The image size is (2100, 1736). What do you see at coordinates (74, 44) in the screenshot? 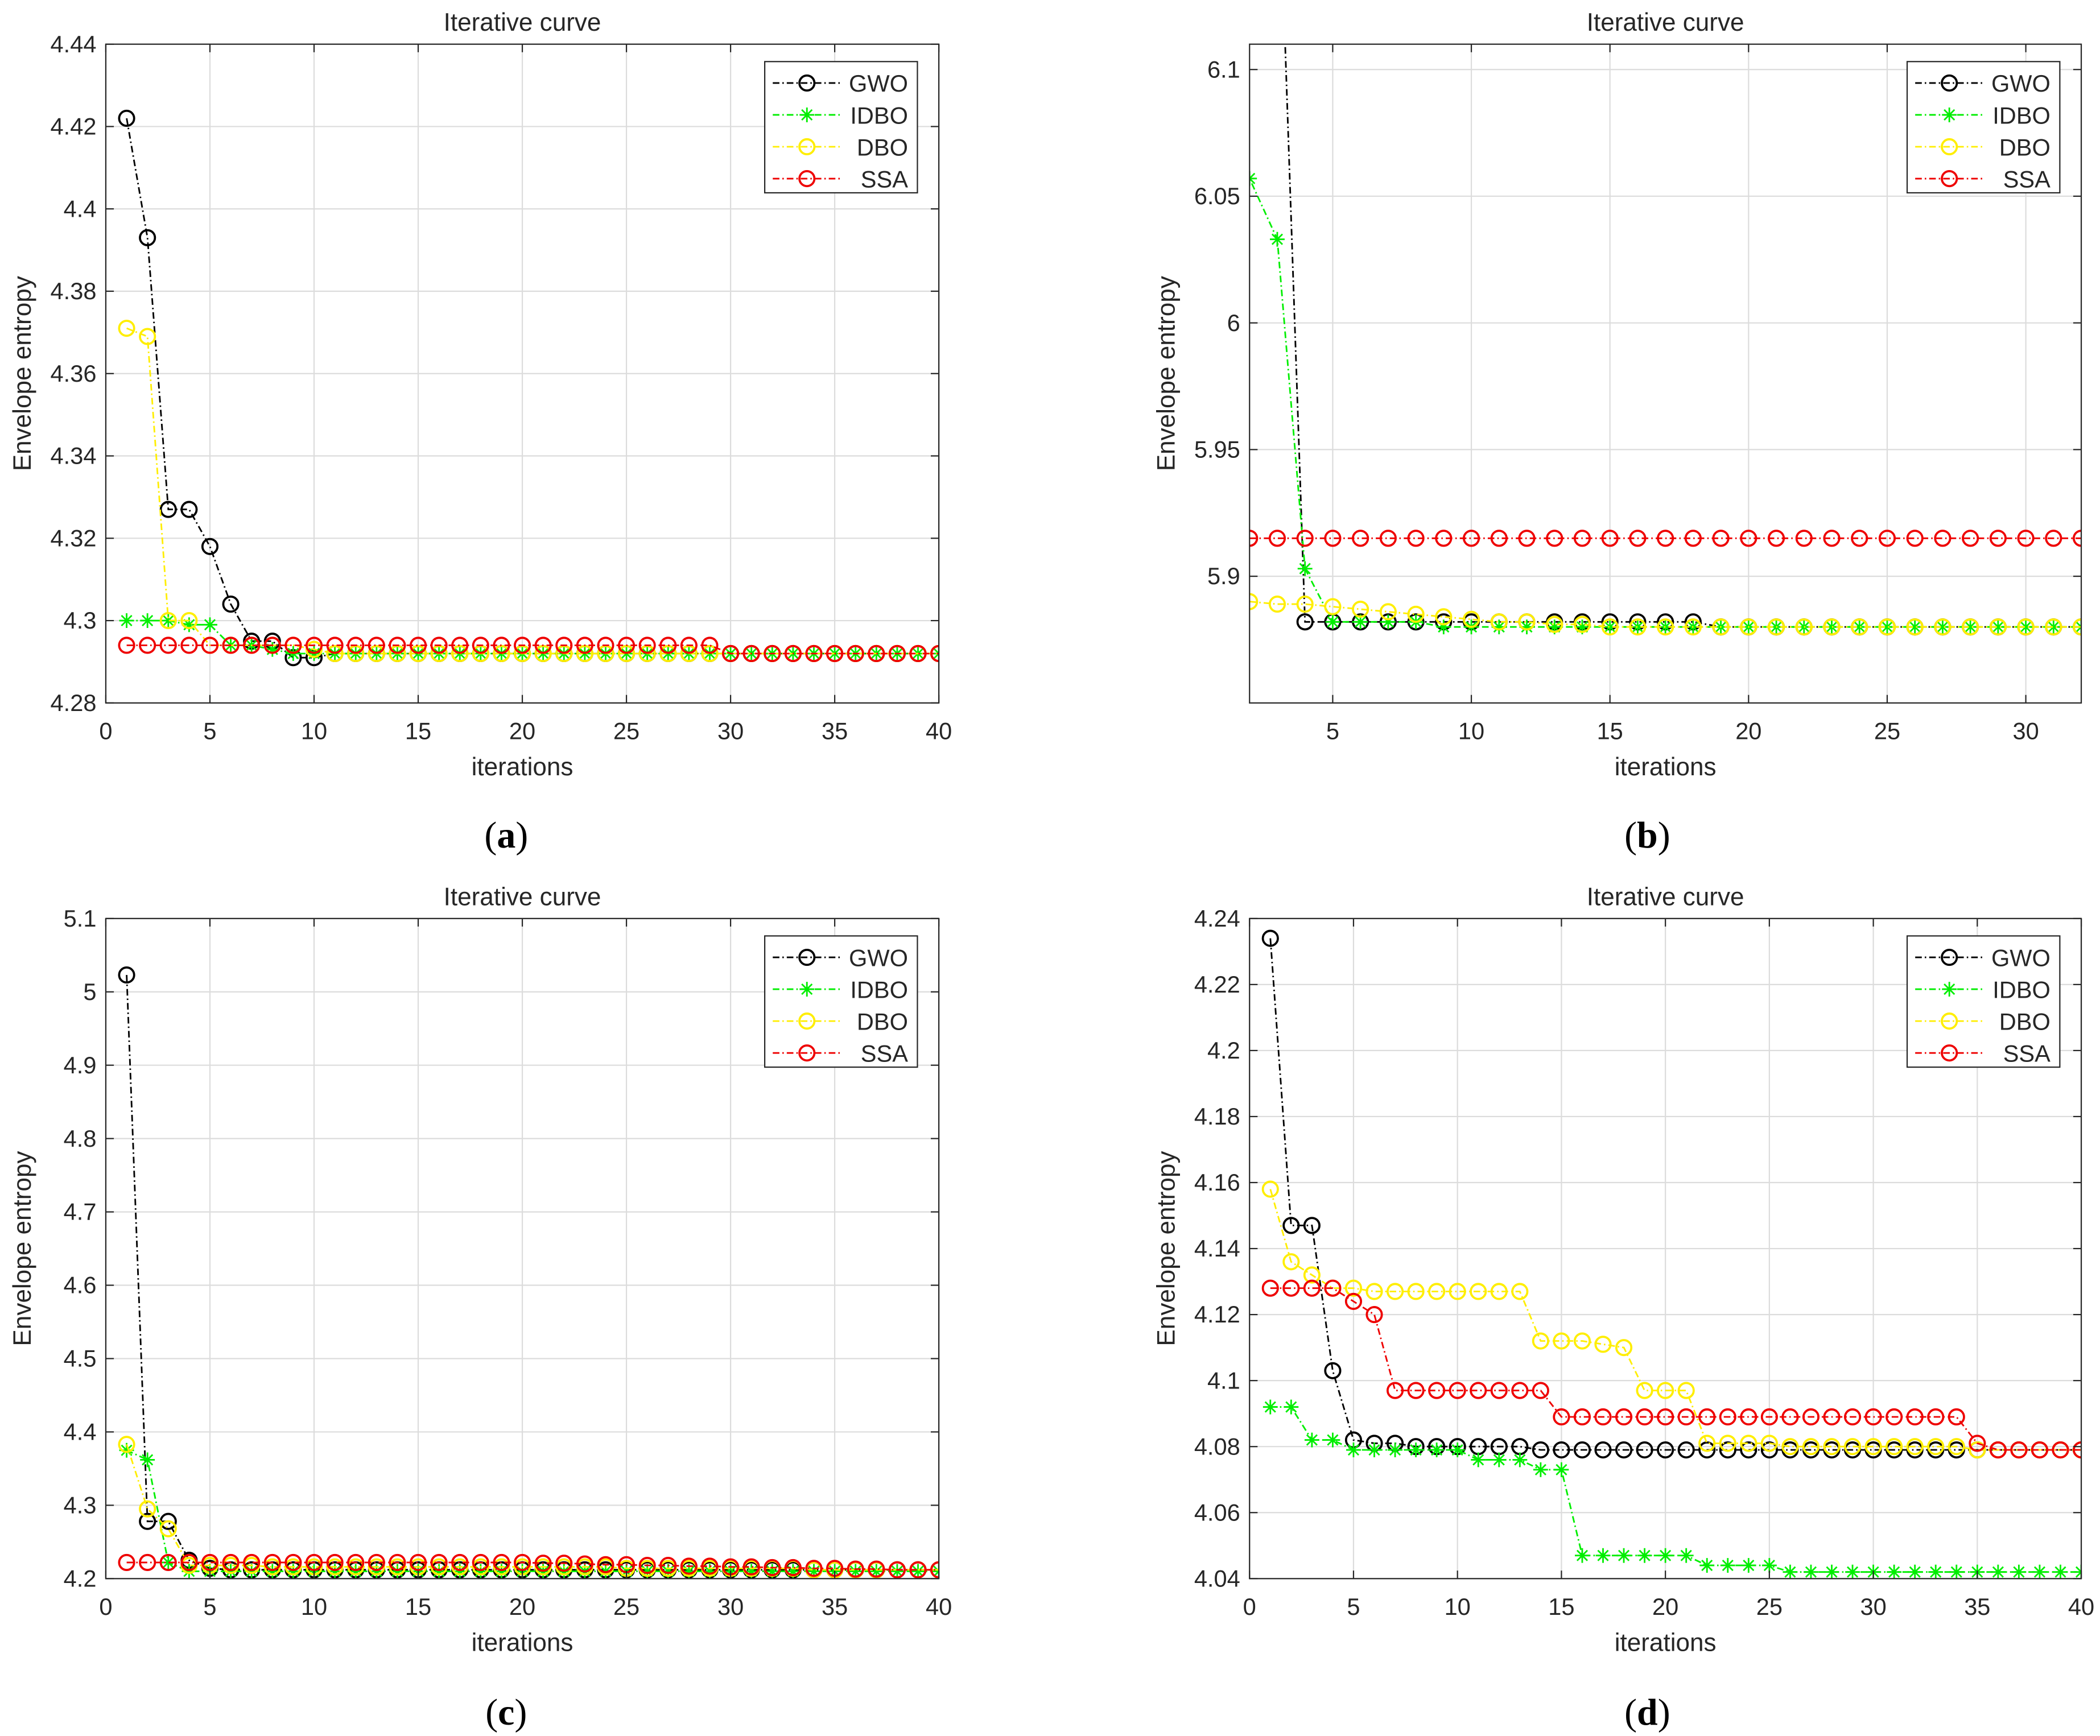
I see `y-tick-label: 4.44` at bounding box center [74, 44].